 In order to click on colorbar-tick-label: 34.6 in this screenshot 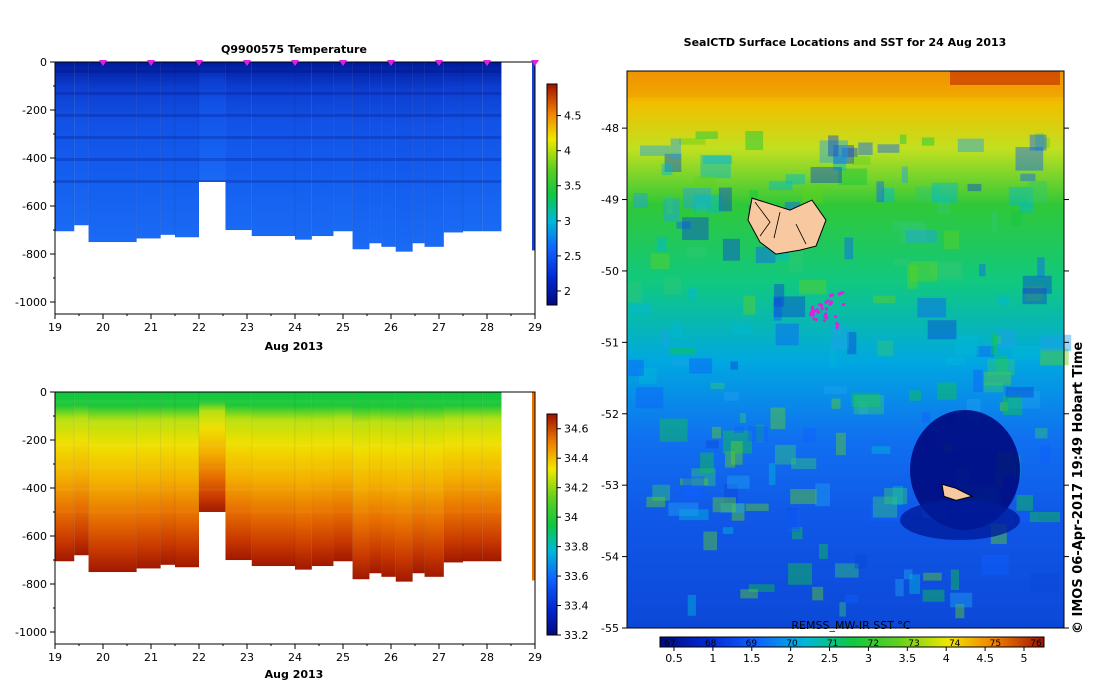, I will do `click(576, 429)`.